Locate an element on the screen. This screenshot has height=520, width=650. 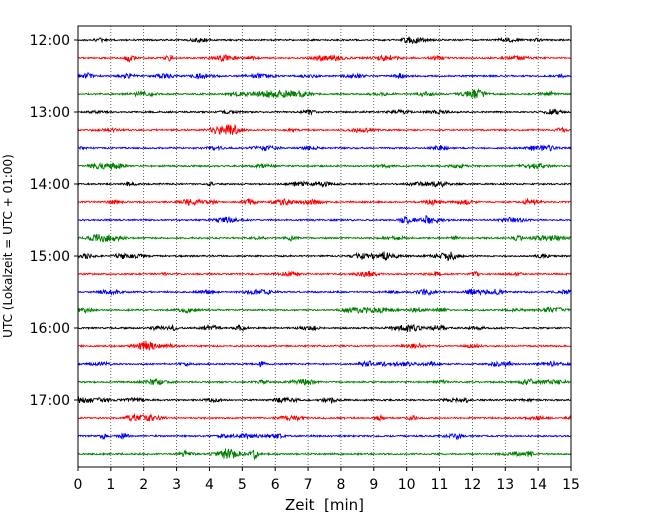
y-axis-ticks: 12:00 13:00 14:00 15:00 16:00 17:00 is located at coordinates (54, 221).